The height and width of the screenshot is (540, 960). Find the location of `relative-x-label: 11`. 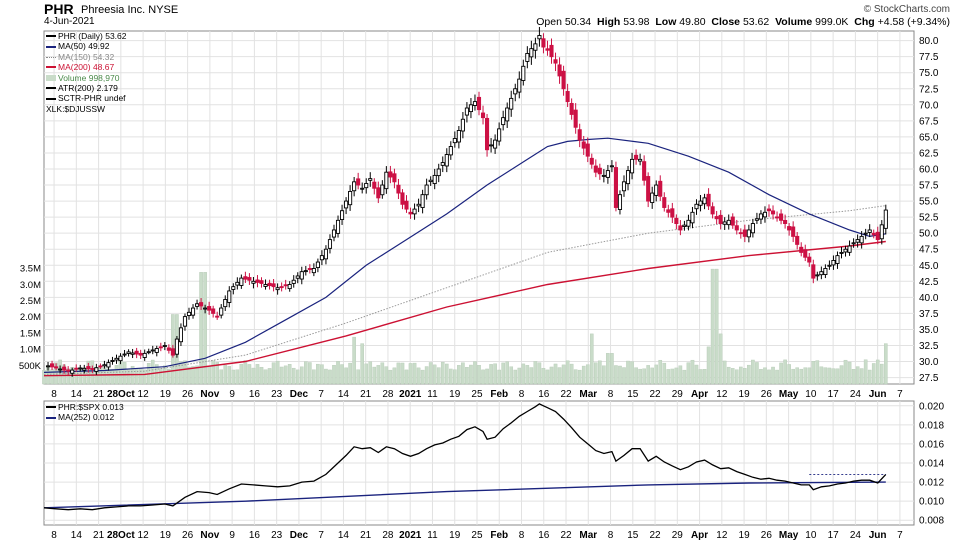

relative-x-label: 11 is located at coordinates (432, 535).